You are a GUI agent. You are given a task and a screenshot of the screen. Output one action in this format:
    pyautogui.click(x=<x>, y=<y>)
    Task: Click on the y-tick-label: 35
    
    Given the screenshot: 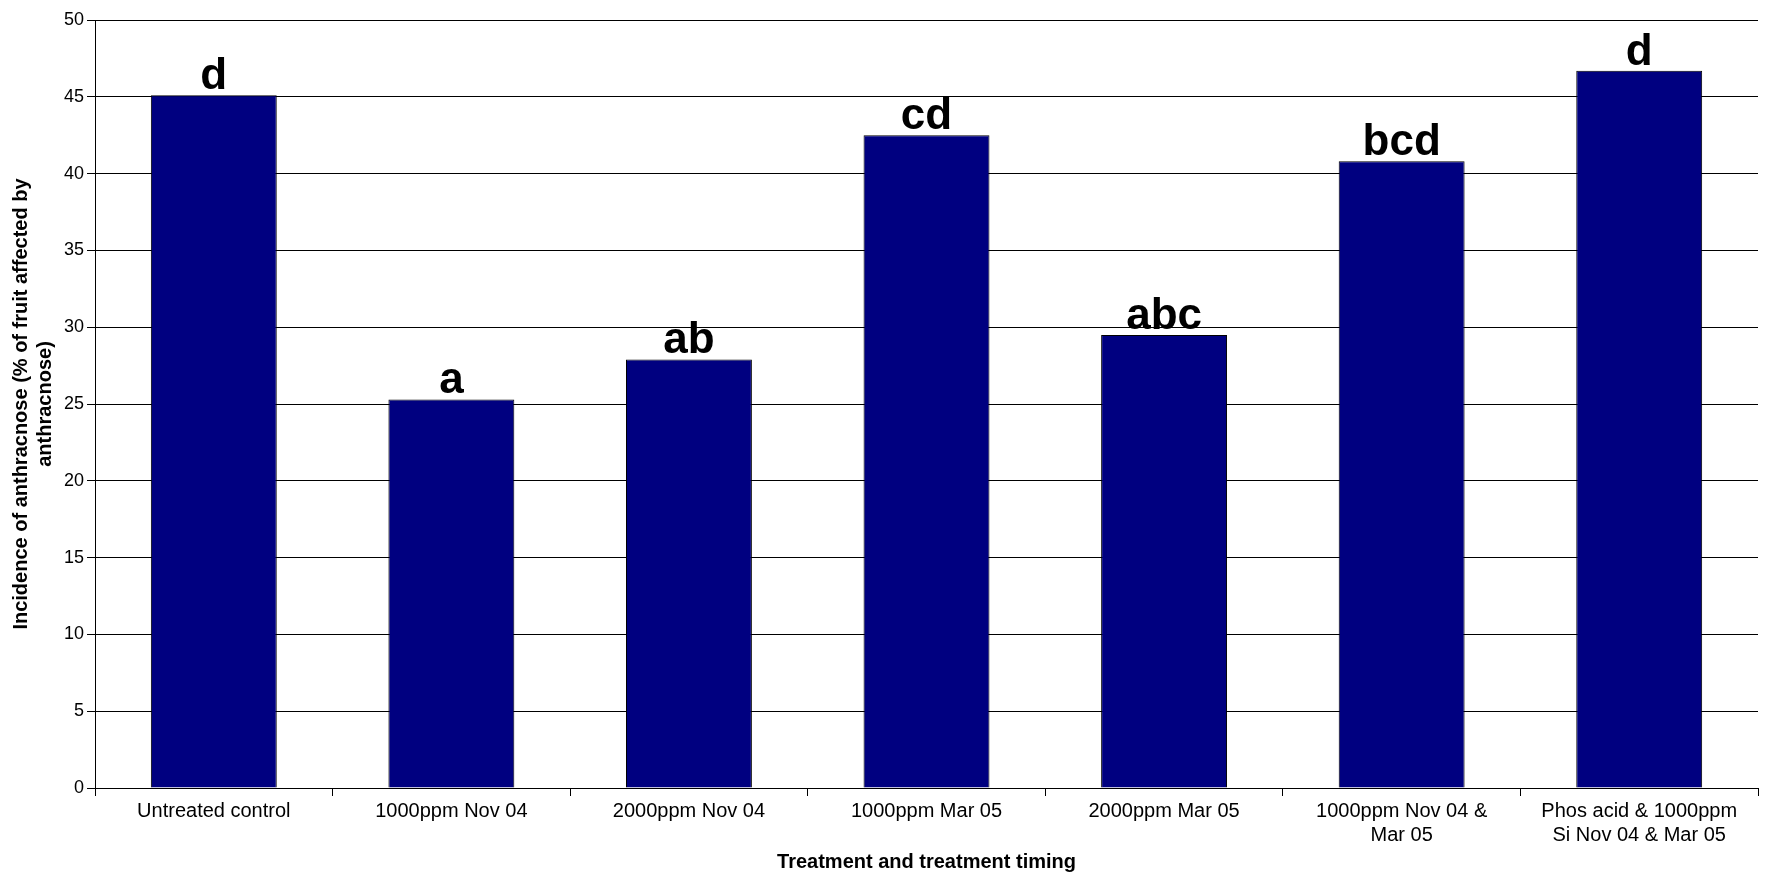 What is the action you would take?
    pyautogui.click(x=74, y=249)
    